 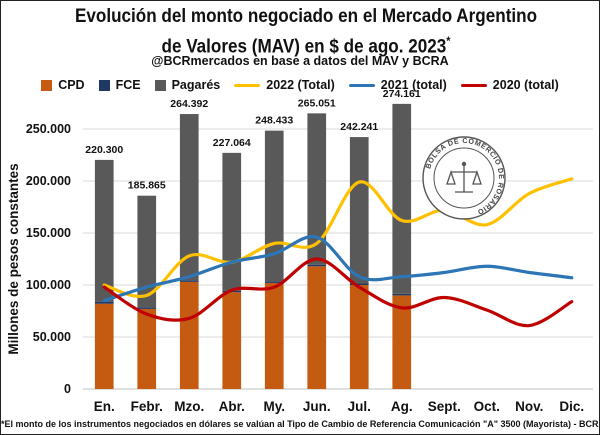 What do you see at coordinates (525, 85) in the screenshot?
I see `legend-label: 2020 (total)` at bounding box center [525, 85].